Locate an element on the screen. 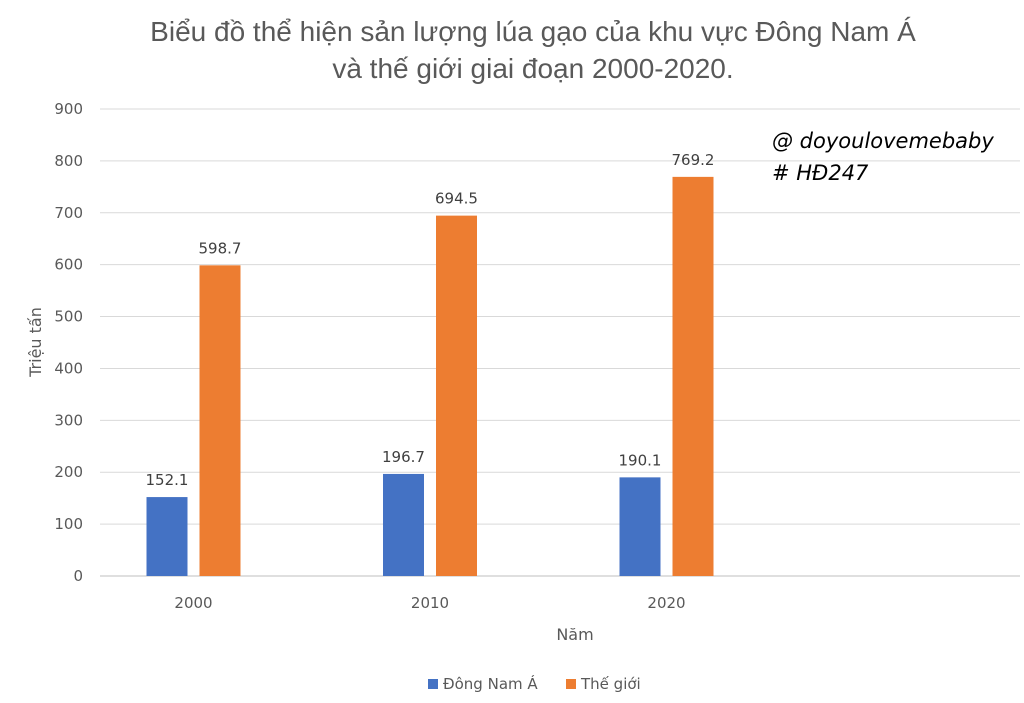  y-tick-label-0: 0 is located at coordinates (78, 576).